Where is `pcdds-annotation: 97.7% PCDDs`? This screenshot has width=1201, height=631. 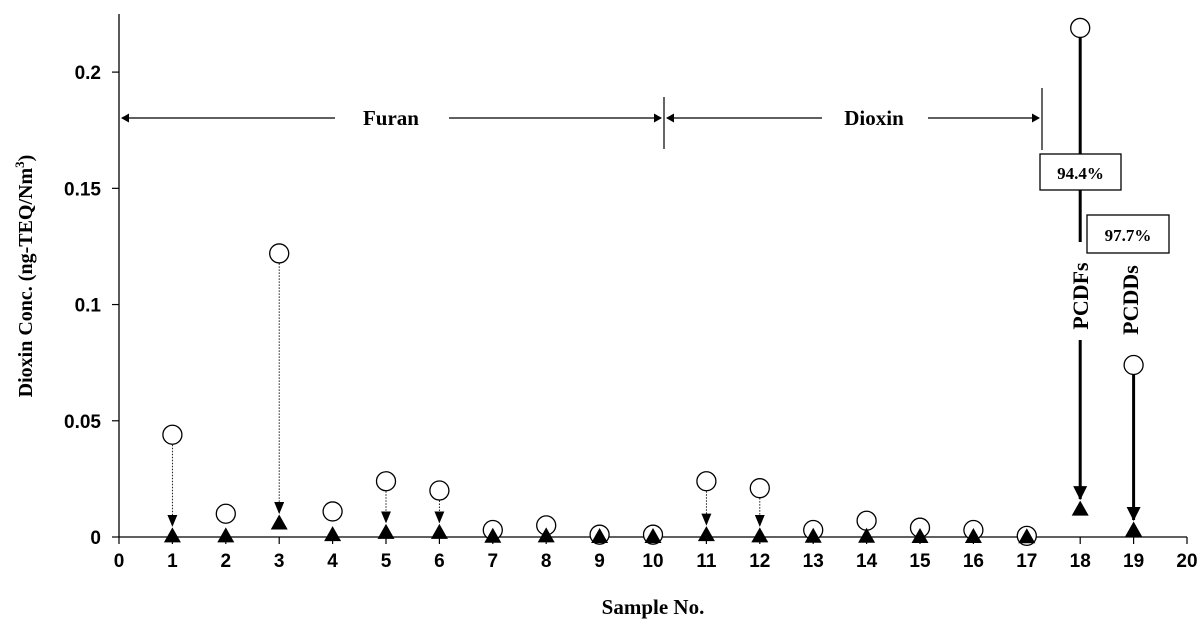
pcdds-annotation: 97.7% PCDDs is located at coordinates (1128, 274).